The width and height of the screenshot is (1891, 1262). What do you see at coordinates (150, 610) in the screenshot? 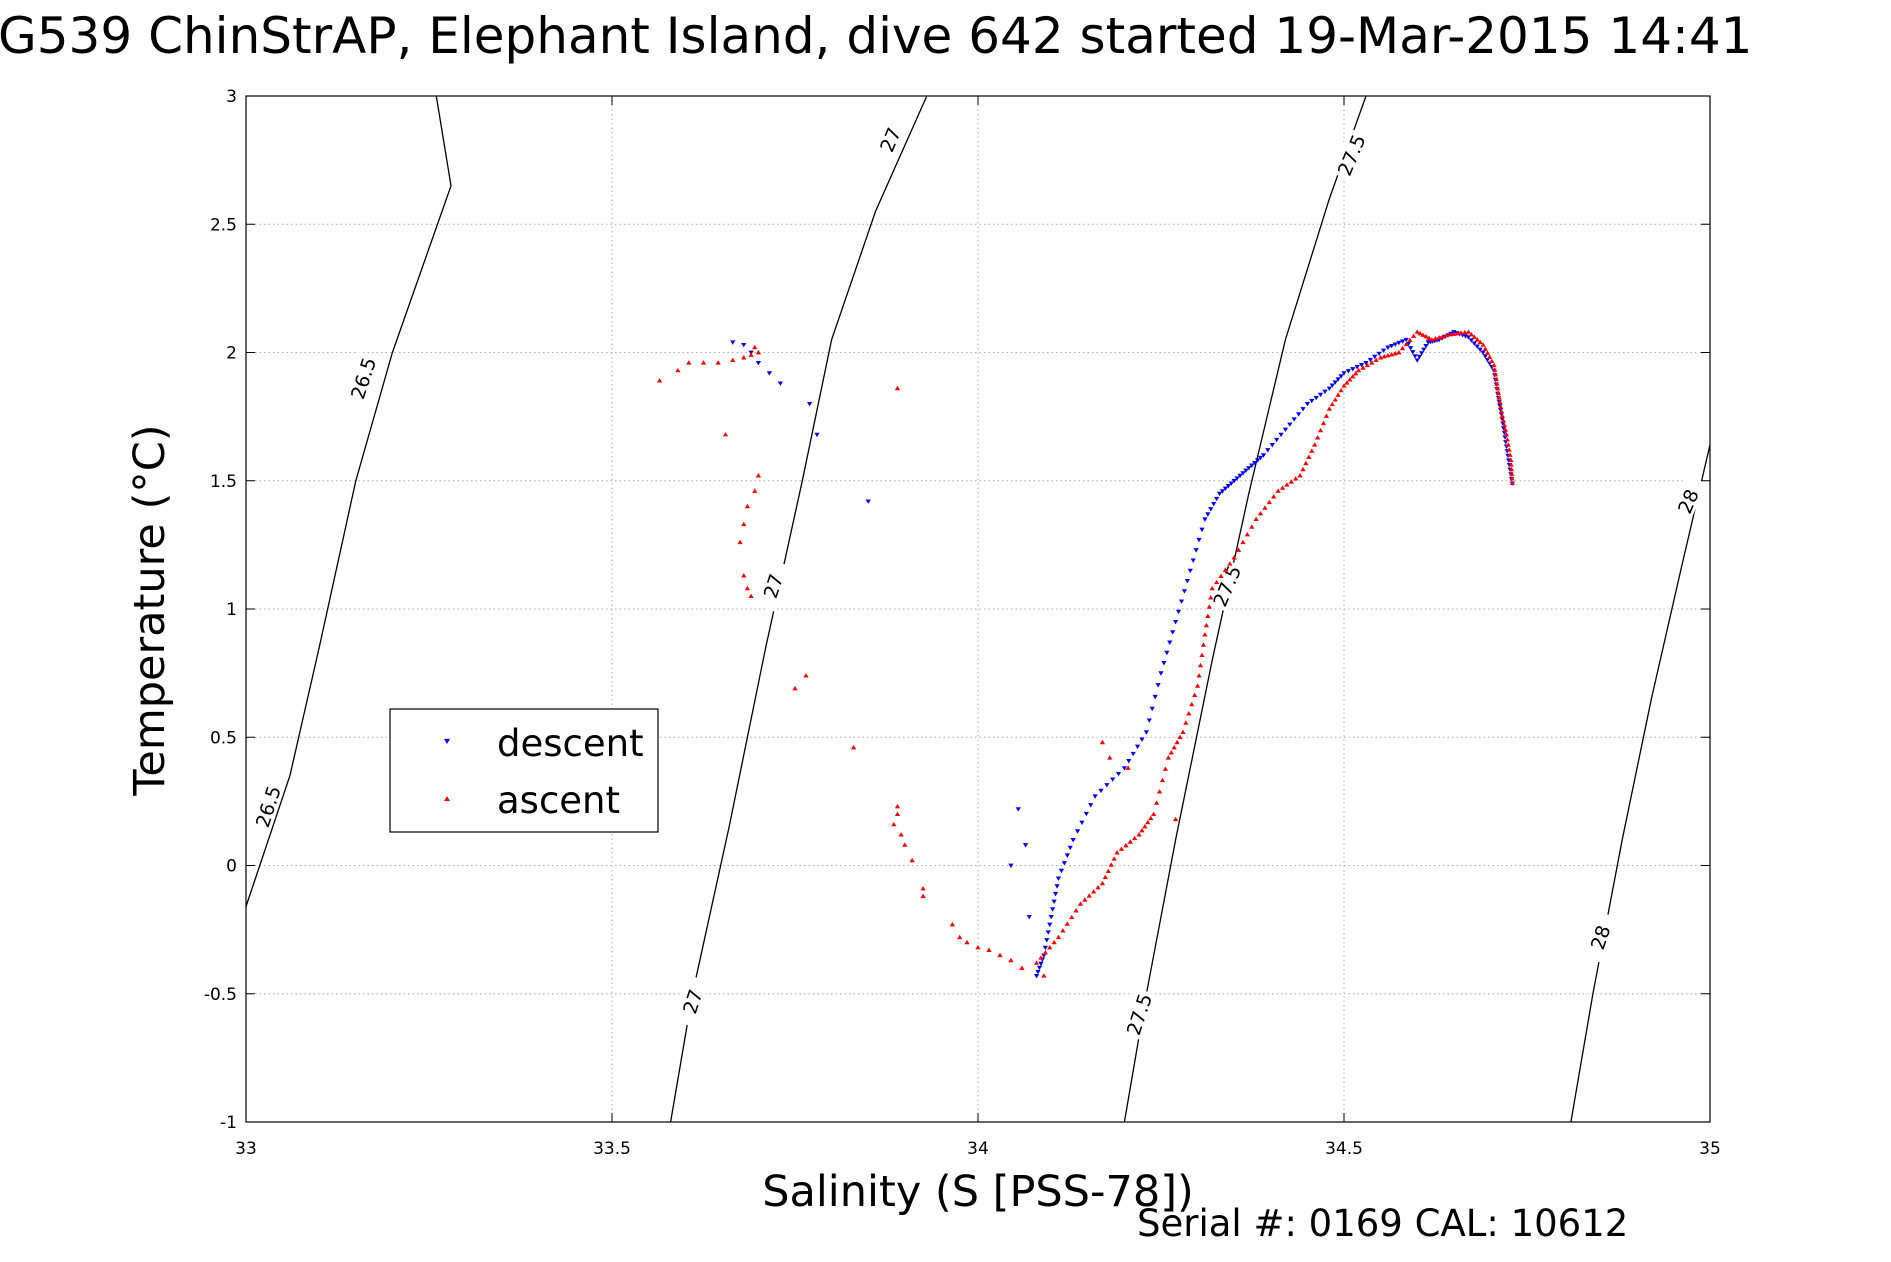
I see `y-axis-label: Temperature (°C)` at bounding box center [150, 610].